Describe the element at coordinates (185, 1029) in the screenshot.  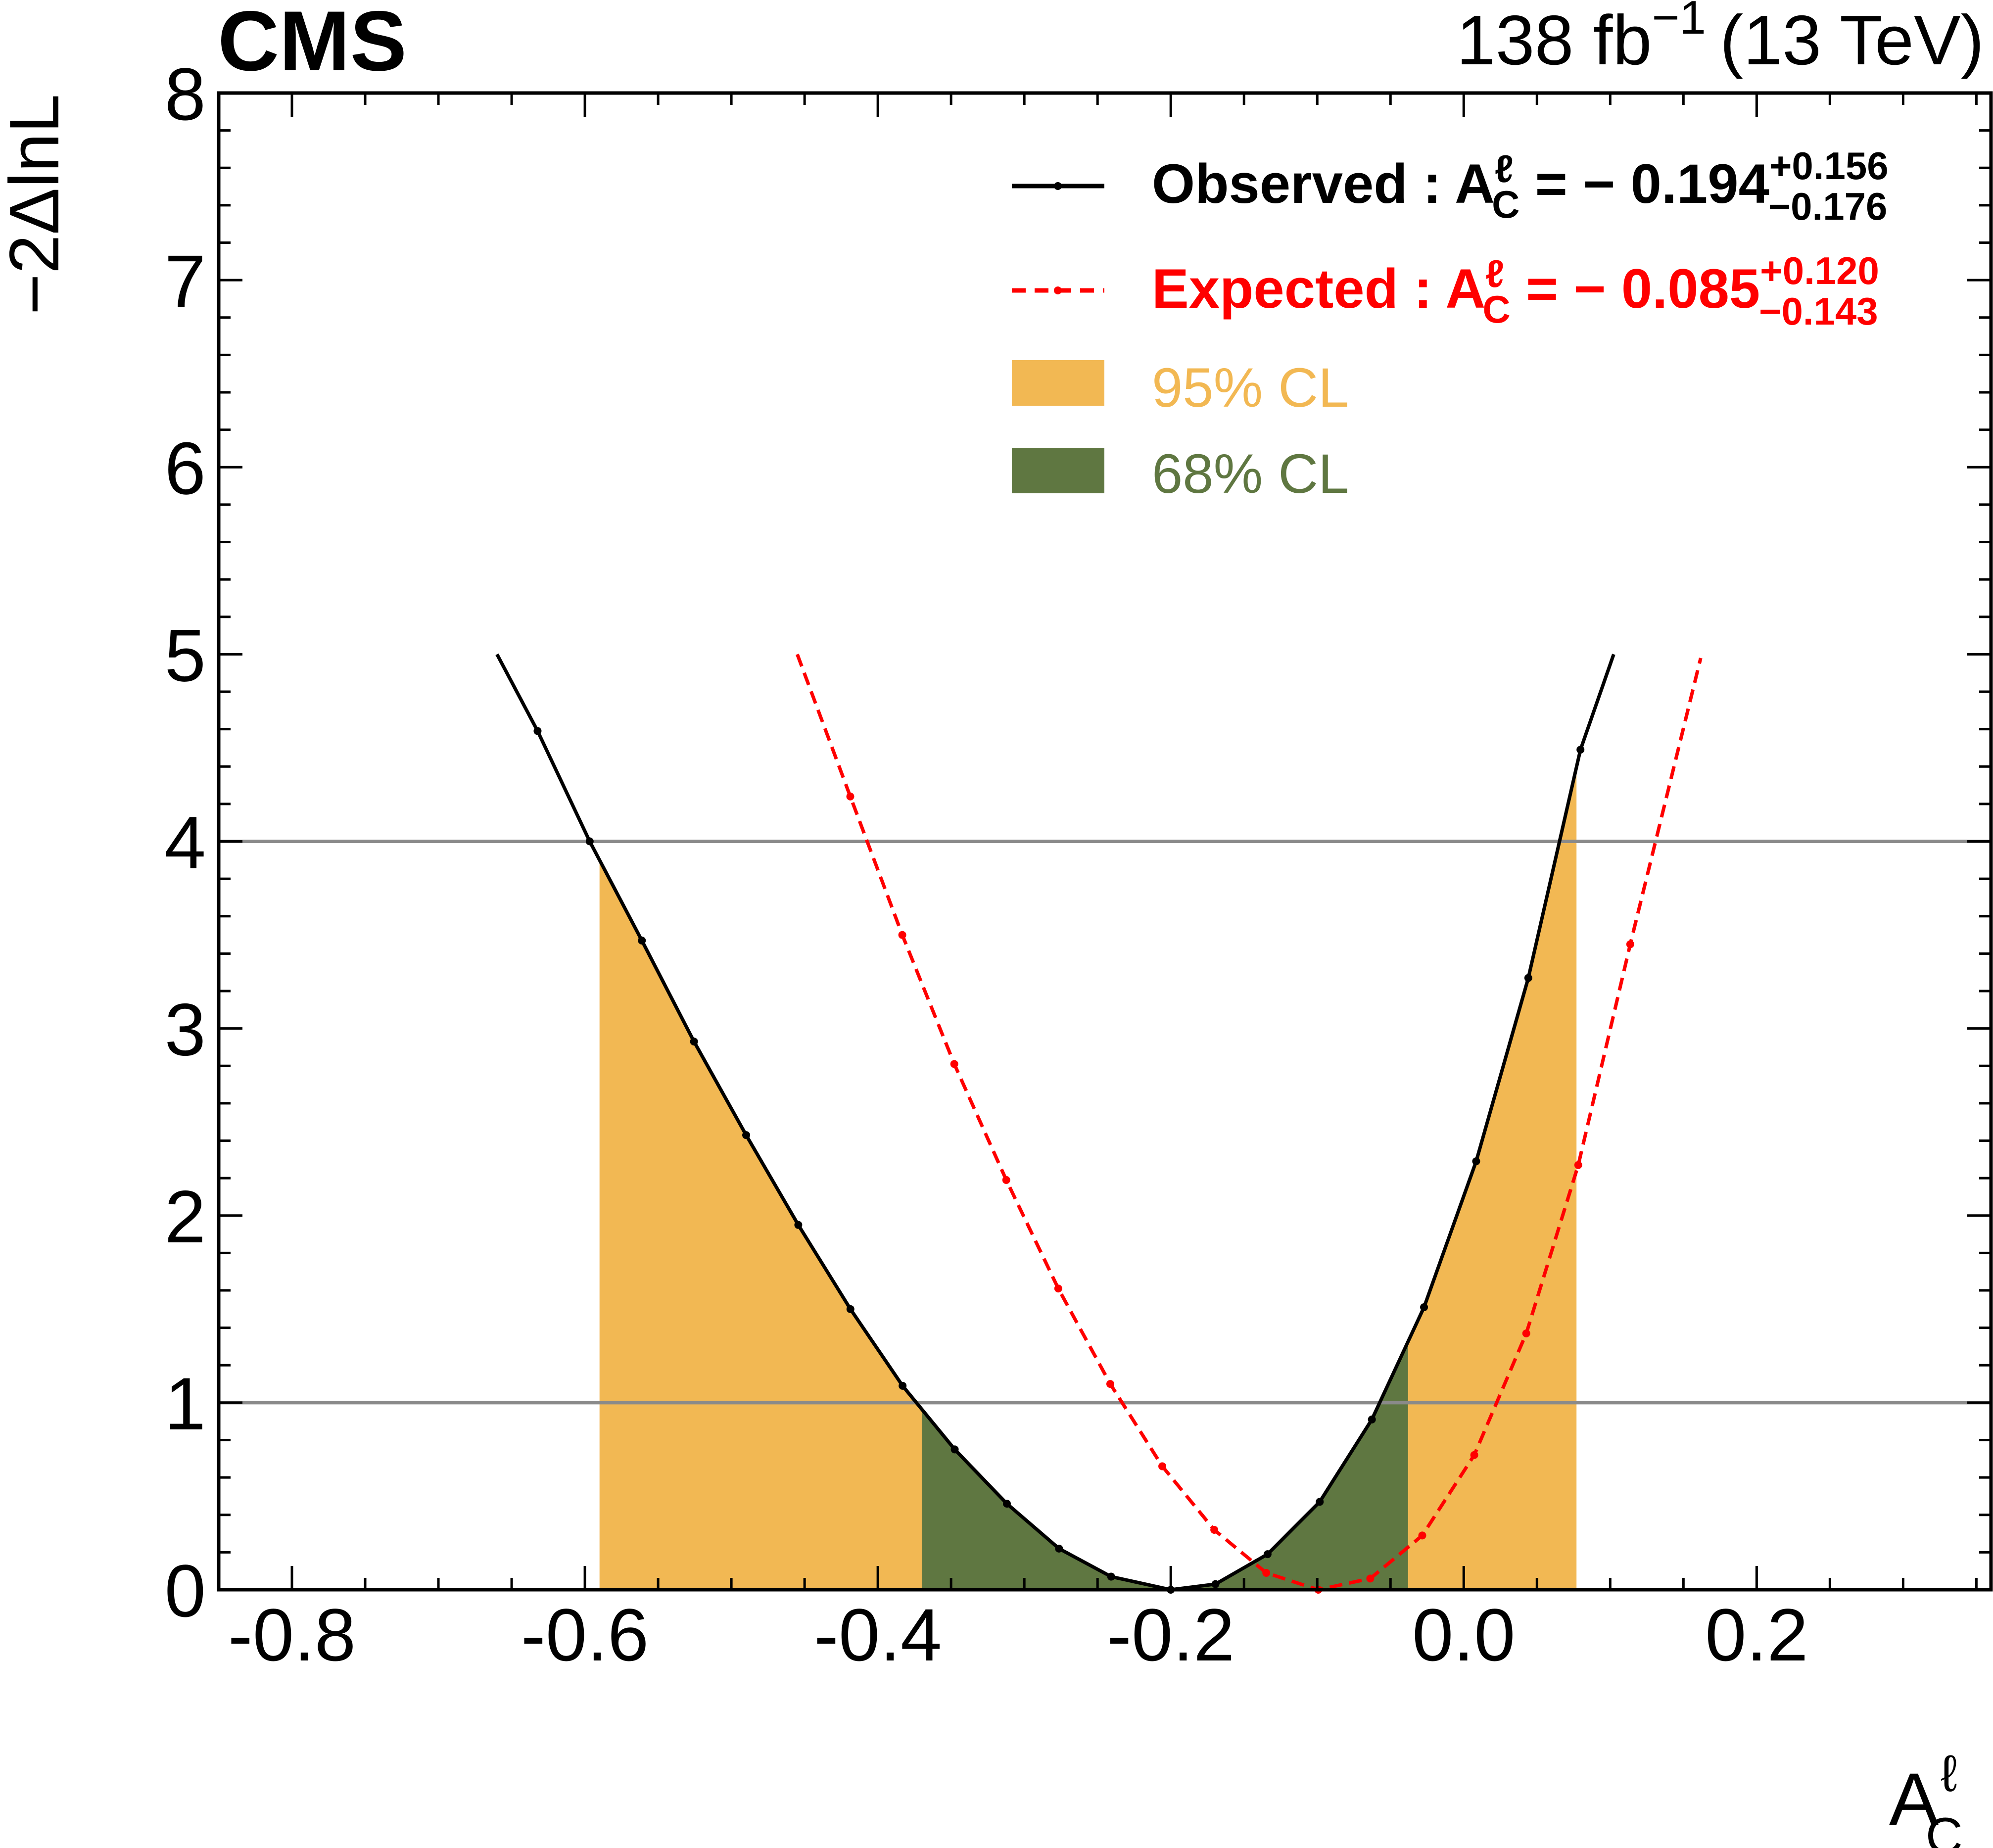
I see `y-tick-label: 3` at that location.